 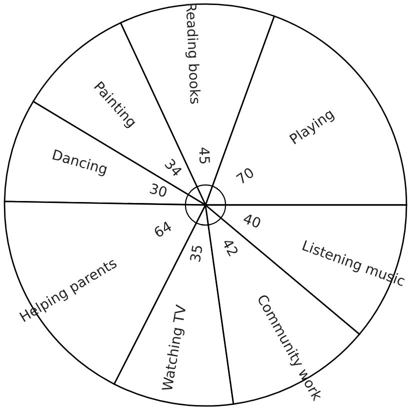 What do you see at coordinates (204, 155) in the screenshot?
I see `data-label: 45` at bounding box center [204, 155].